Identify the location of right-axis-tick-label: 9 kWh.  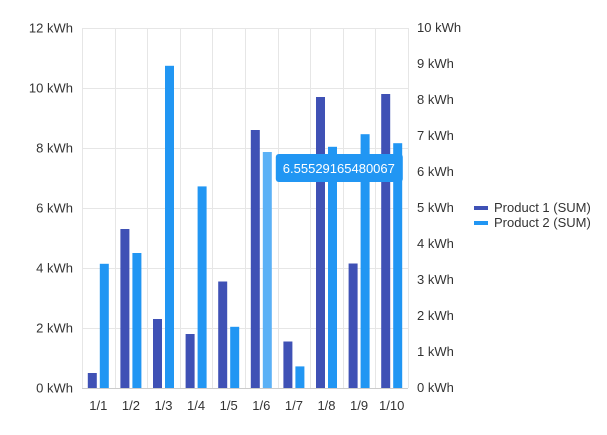
(435, 63).